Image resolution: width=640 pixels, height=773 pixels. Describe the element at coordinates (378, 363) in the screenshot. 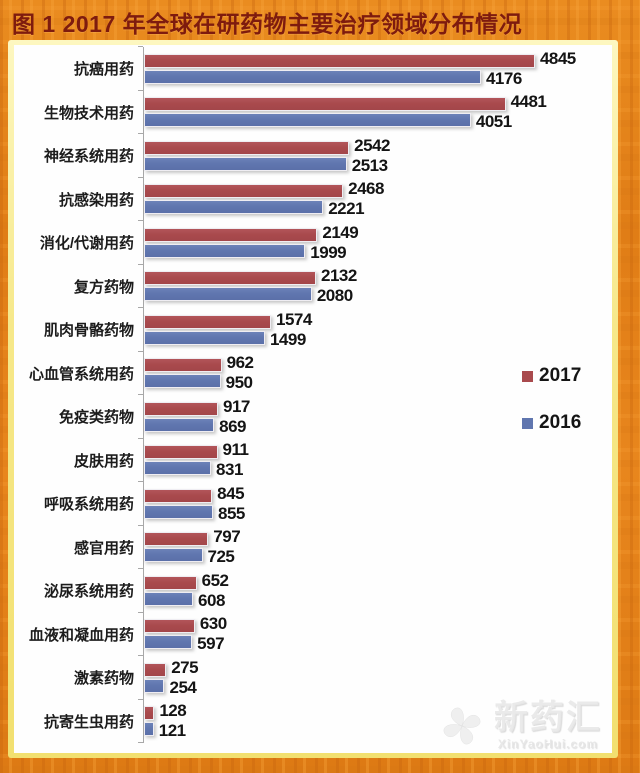

I see `bar-line-2017: 962` at that location.